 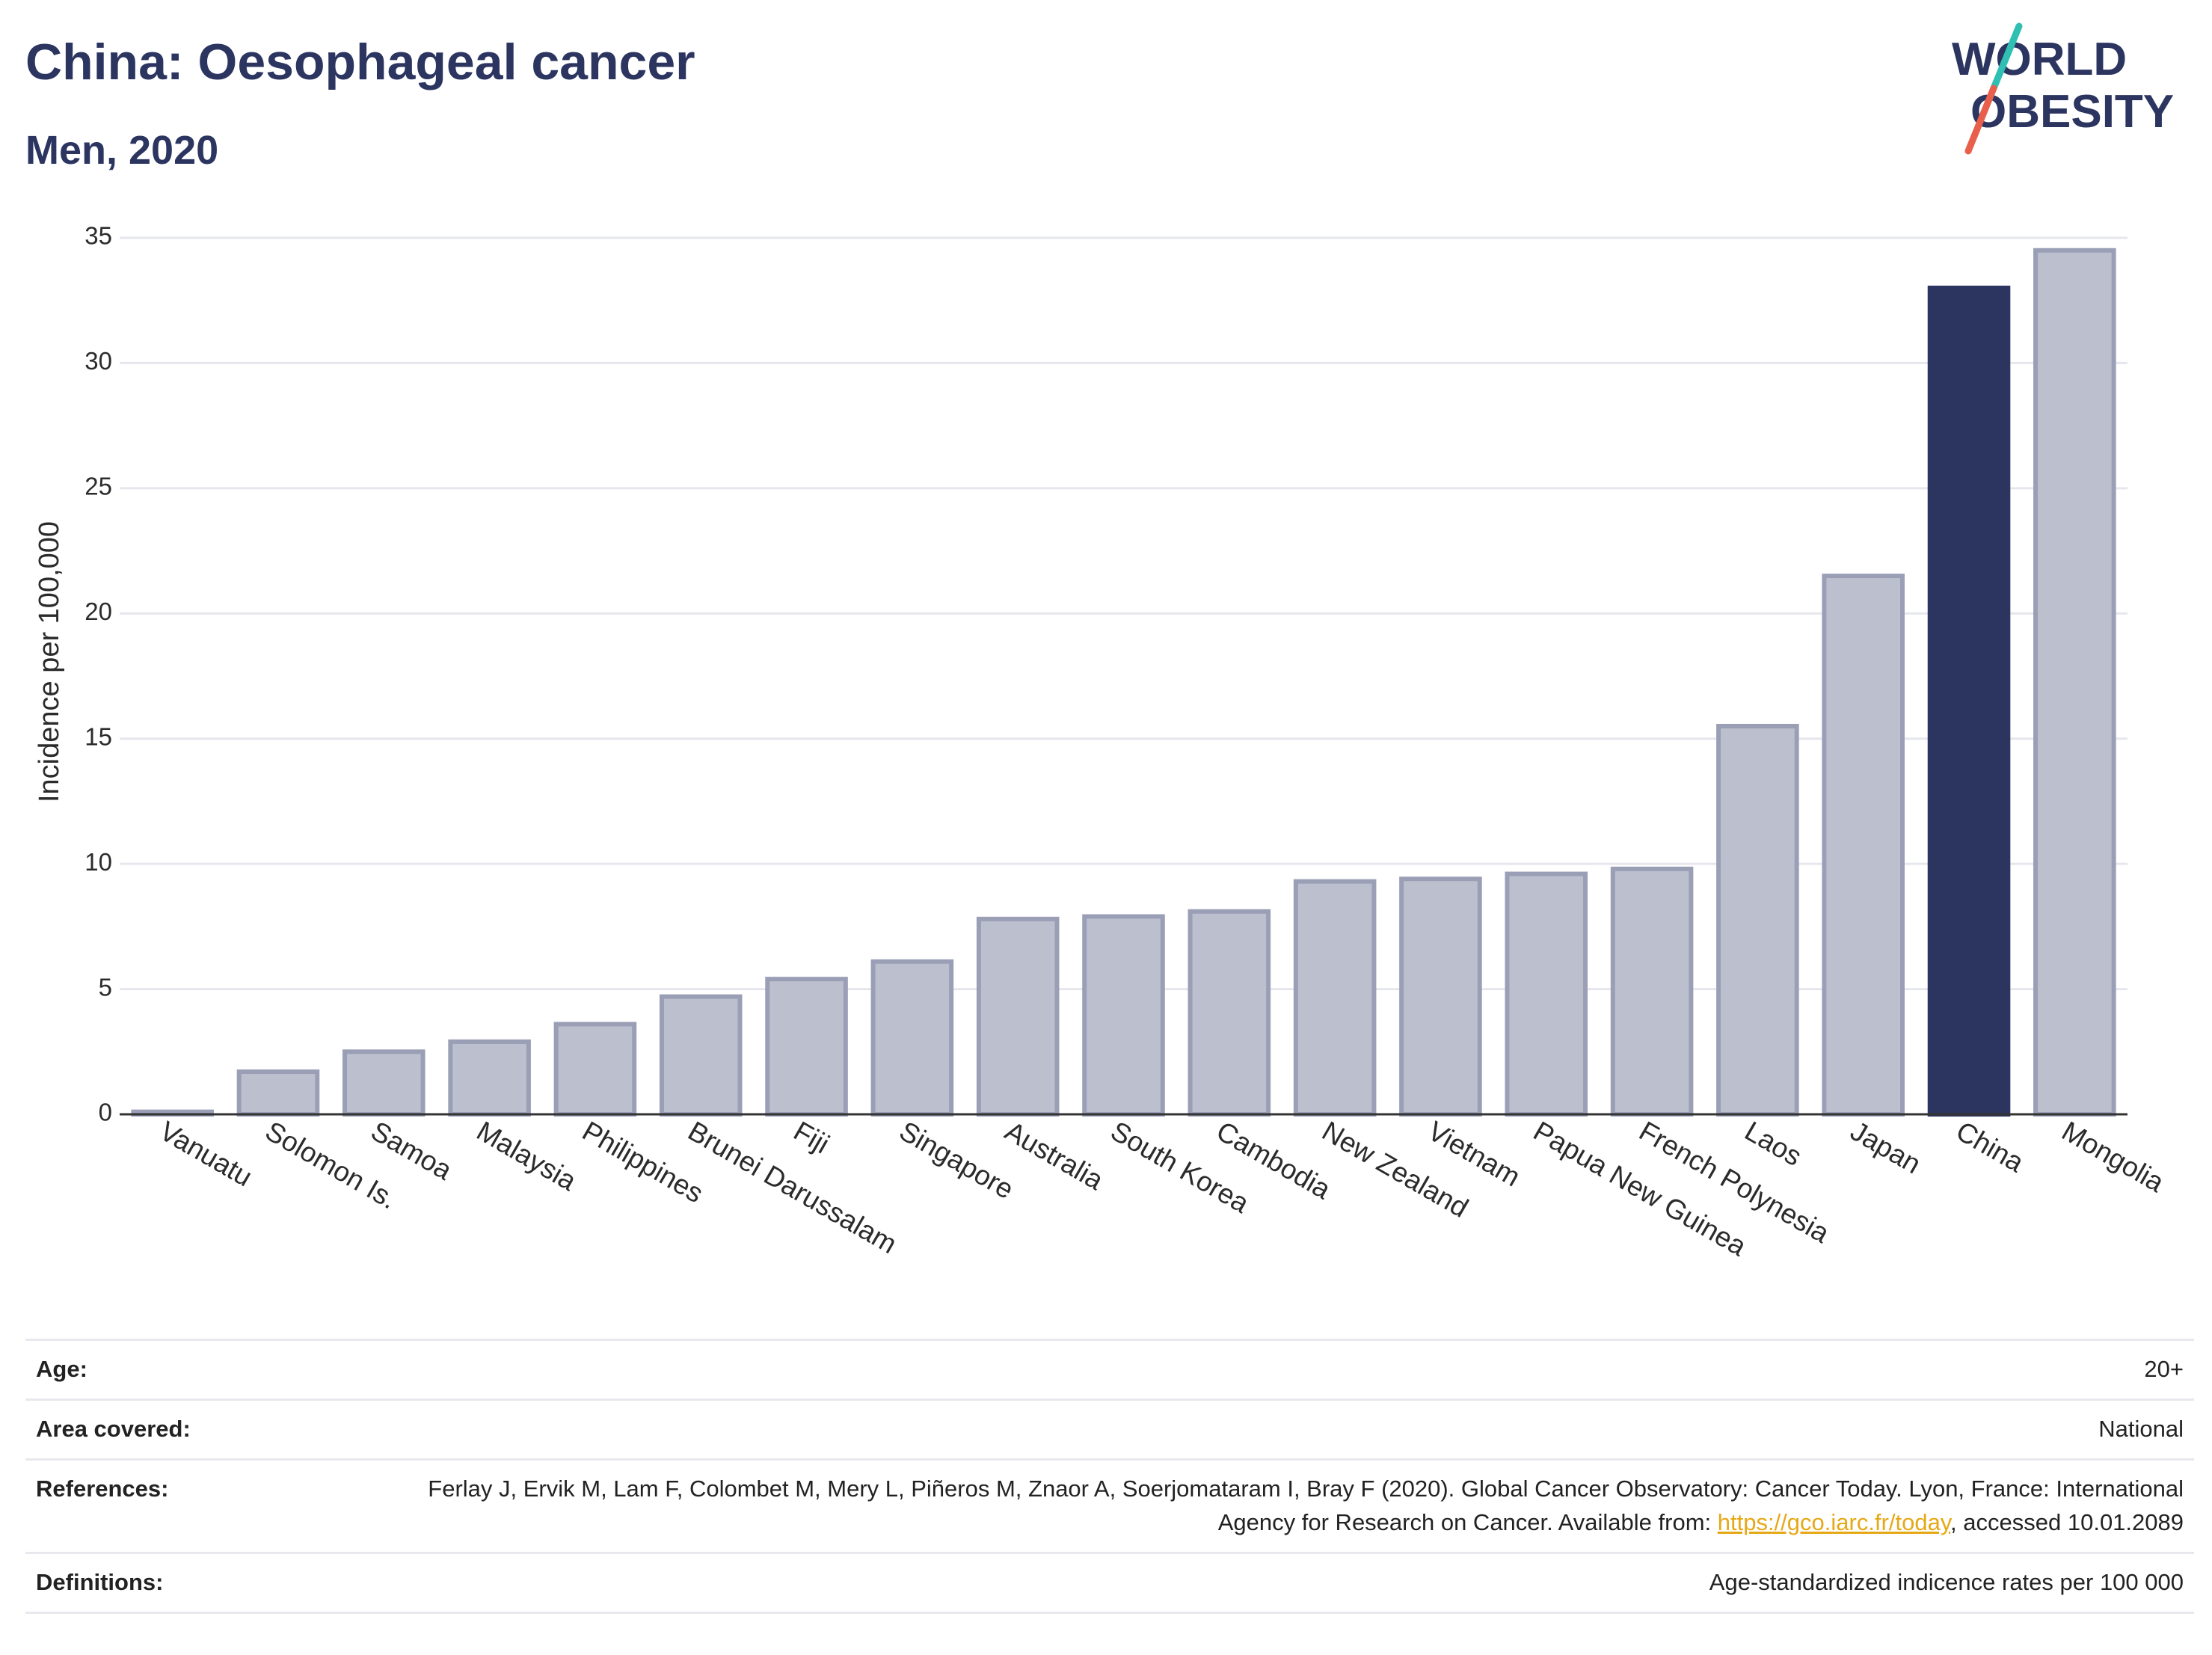 I want to click on meta-row-area: Area covered: National, so click(x=1109, y=1429).